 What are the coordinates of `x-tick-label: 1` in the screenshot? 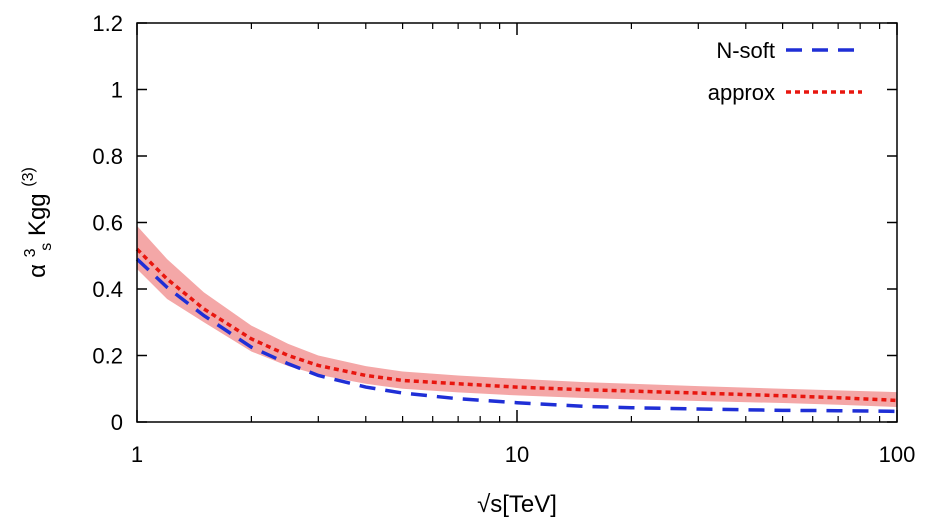 It's located at (137, 454).